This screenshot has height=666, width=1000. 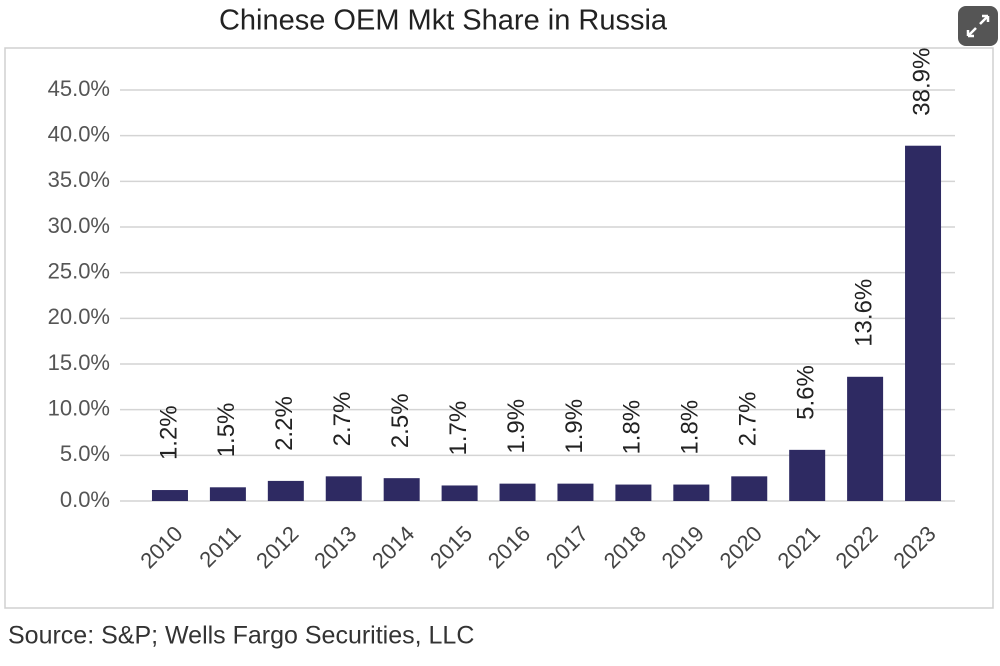 What do you see at coordinates (161, 547) in the screenshot?
I see `x-tick-label: 2010` at bounding box center [161, 547].